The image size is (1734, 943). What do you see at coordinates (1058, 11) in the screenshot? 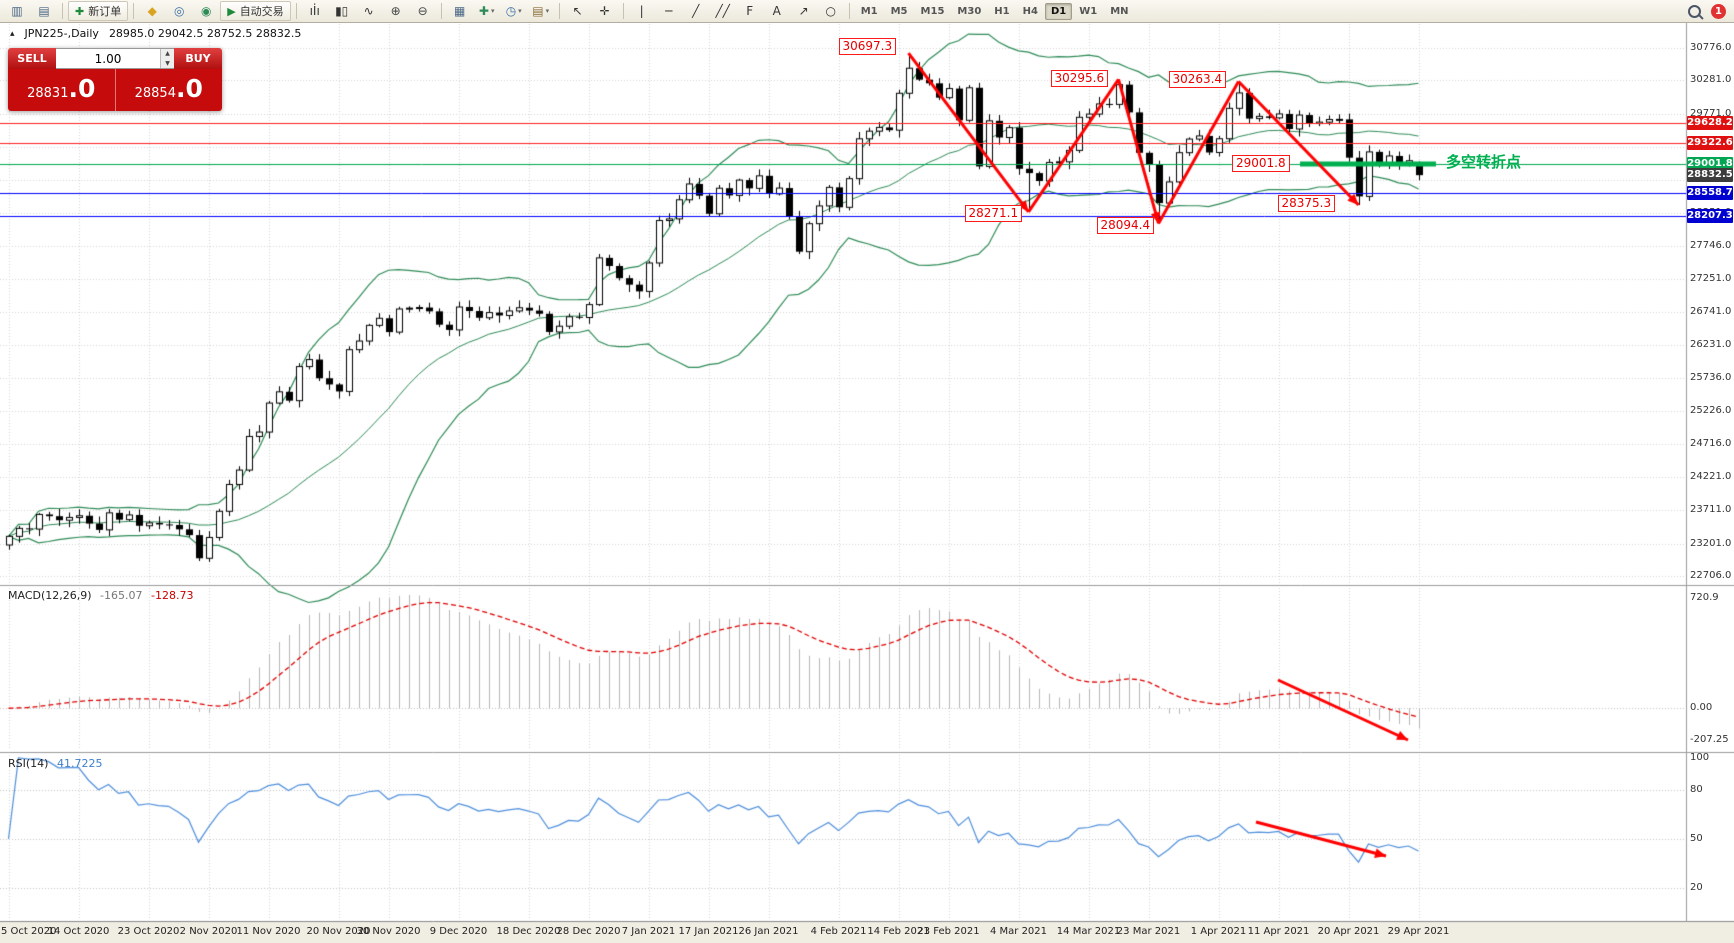
I see `timeframe-d1: D1` at bounding box center [1058, 11].